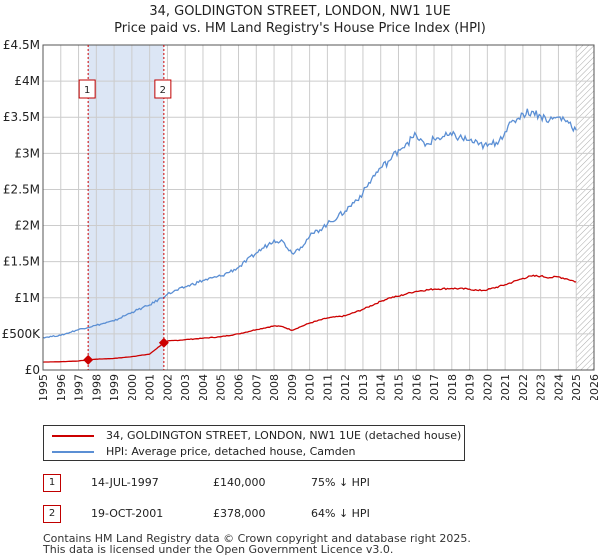 This screenshot has height=560, width=600. What do you see at coordinates (52, 483) in the screenshot?
I see `sale-badge-1: 1` at bounding box center [52, 483].